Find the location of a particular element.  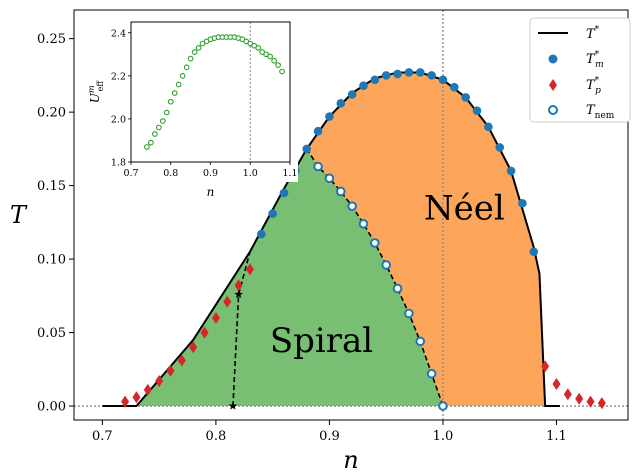

legend: T* T* m T* p Tnem is located at coordinates (580, 70).